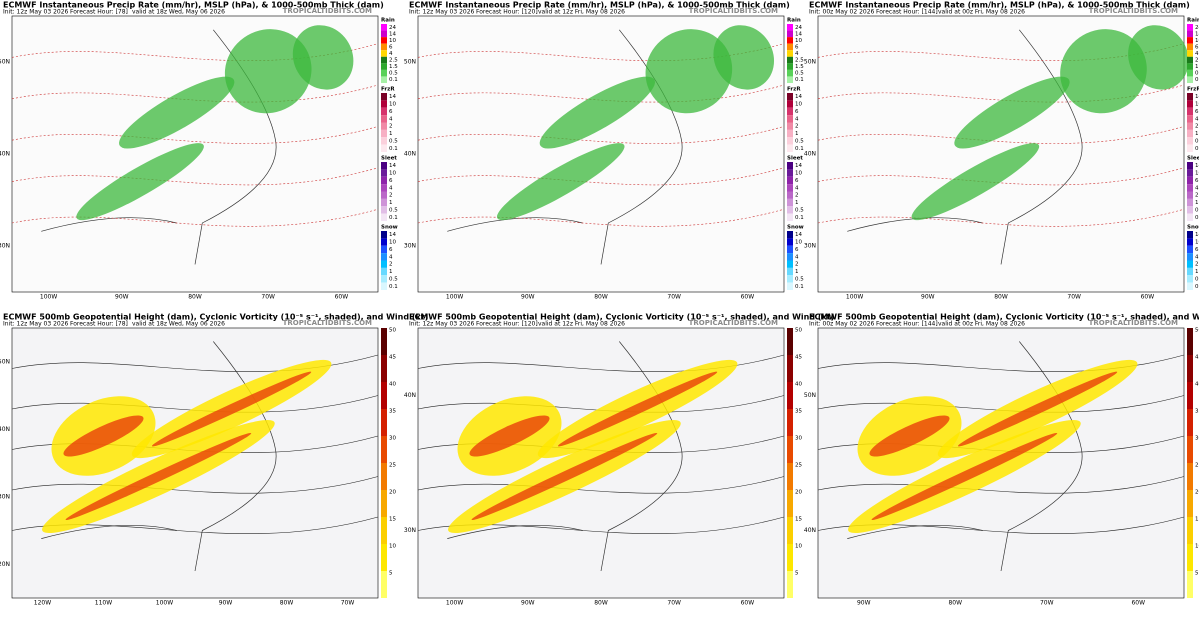  What do you see at coordinates (798, 493) in the screenshot?
I see `legend-tick: 20` at bounding box center [798, 493].